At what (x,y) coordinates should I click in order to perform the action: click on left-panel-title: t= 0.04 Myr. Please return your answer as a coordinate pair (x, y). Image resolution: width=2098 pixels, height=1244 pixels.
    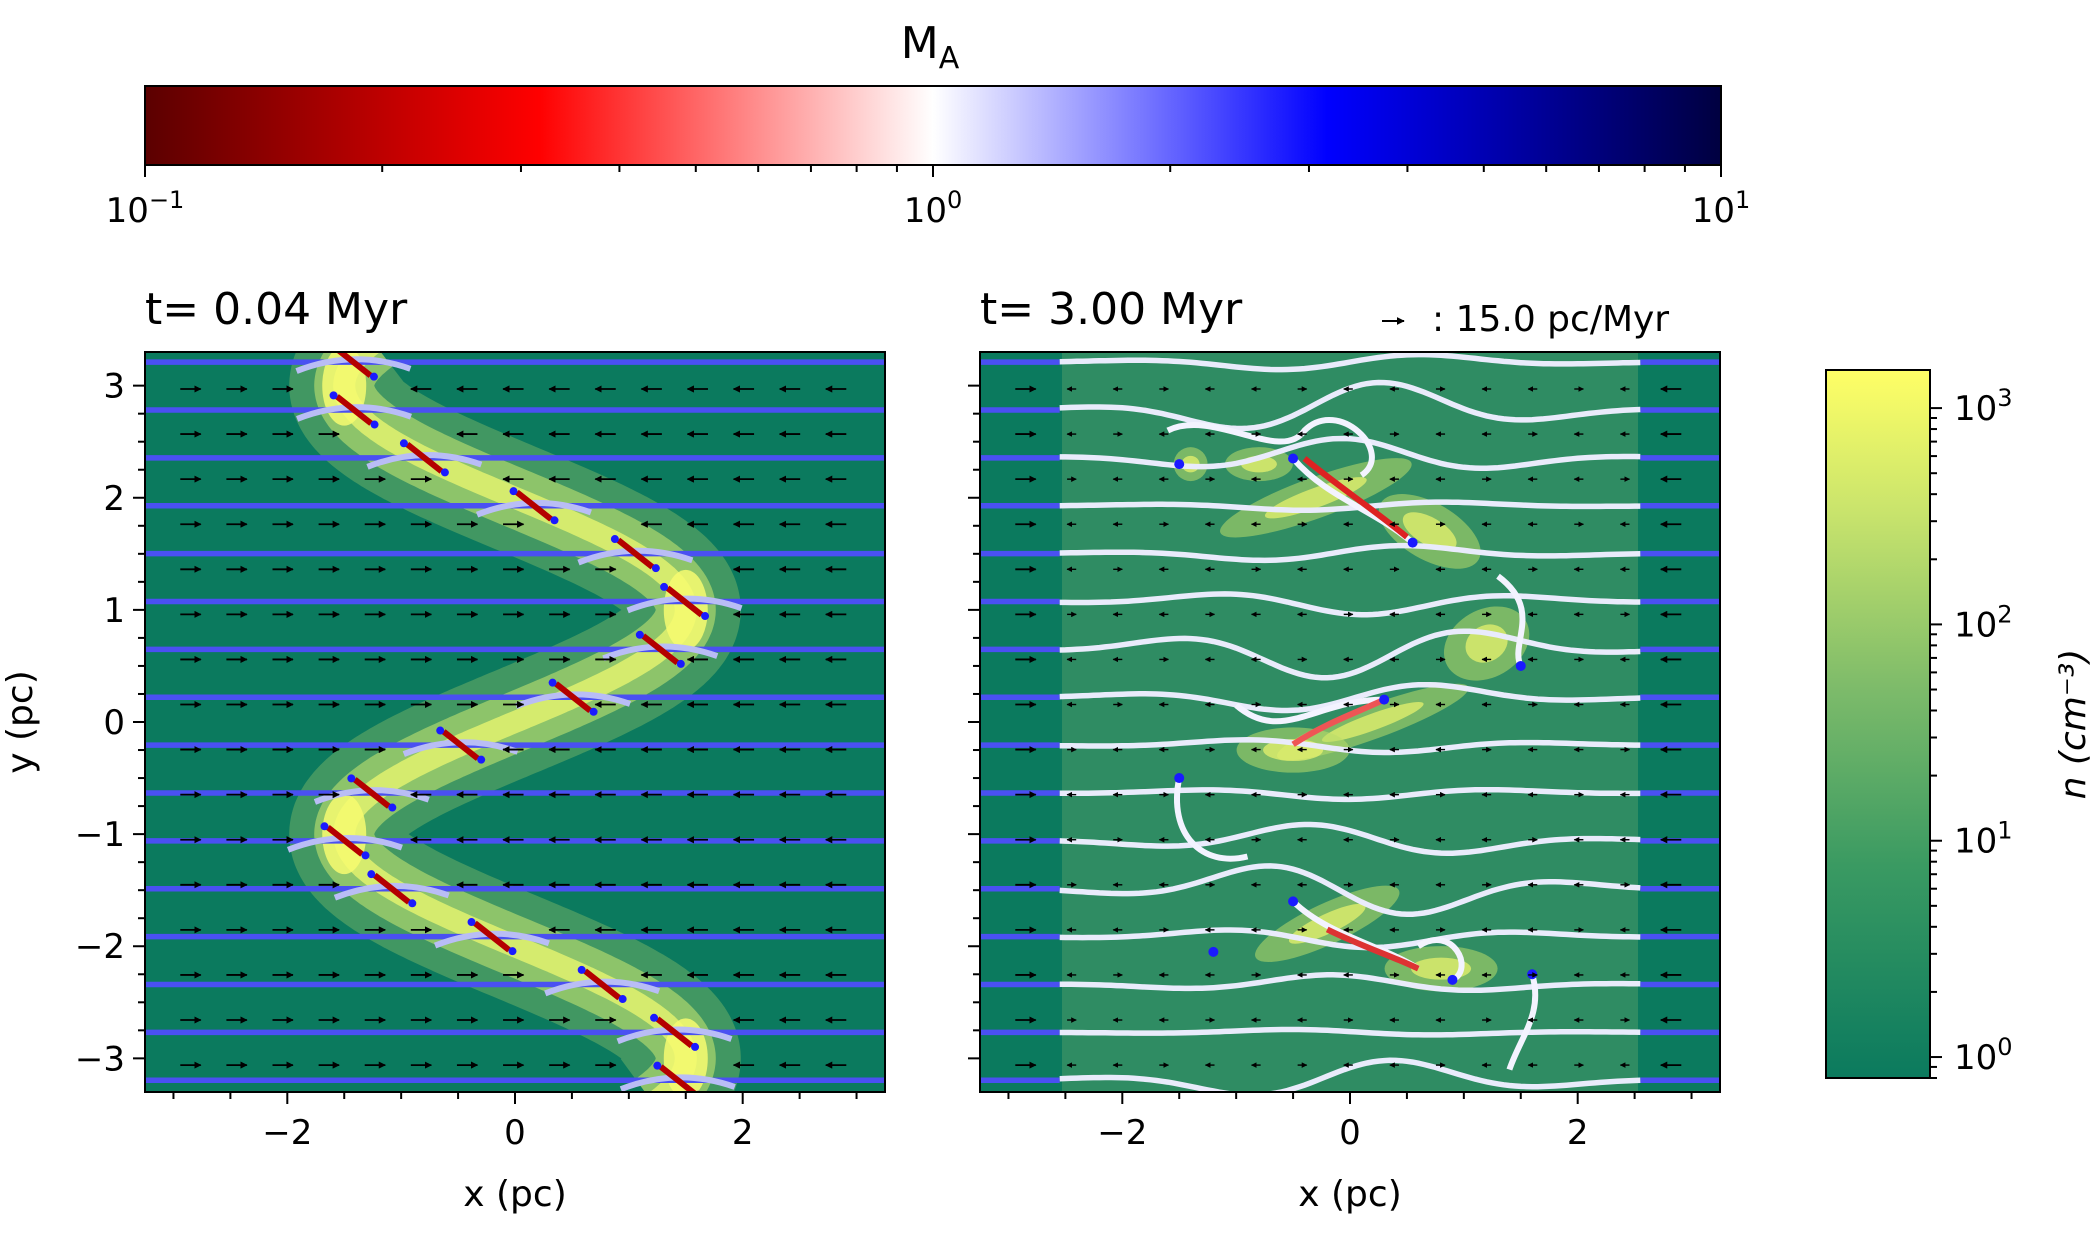
    Looking at the image, I should click on (276, 309).